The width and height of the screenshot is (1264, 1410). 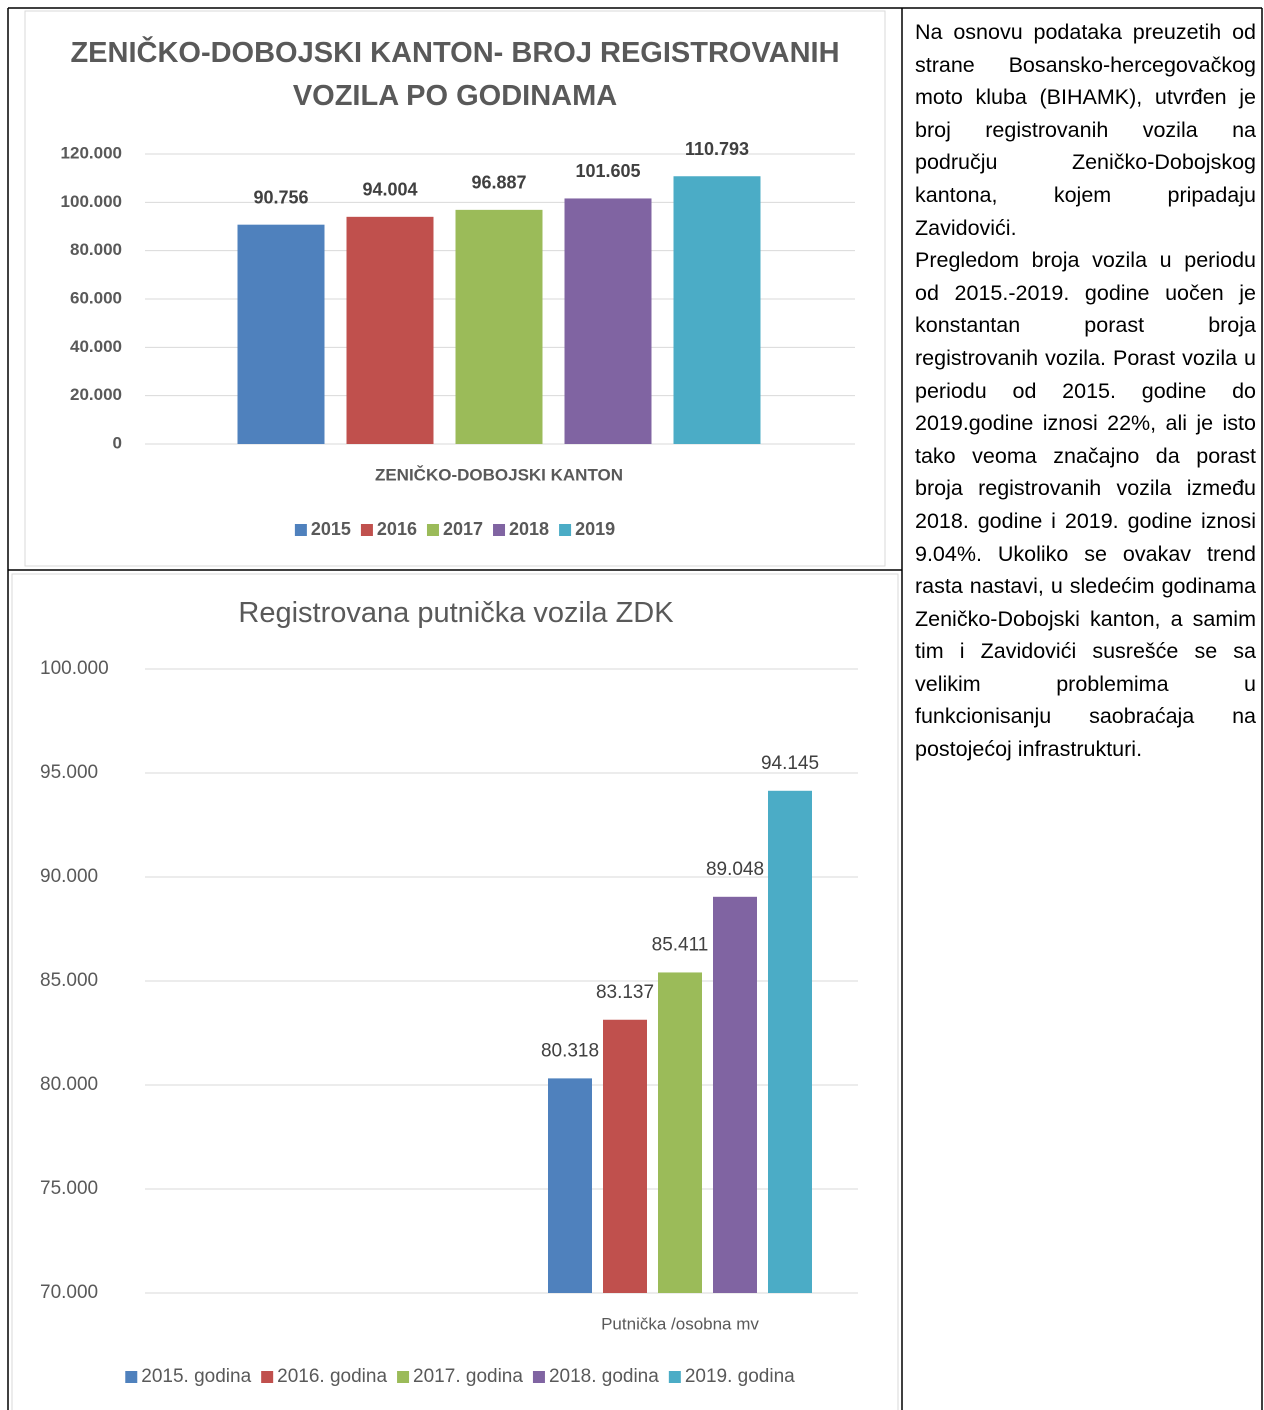 I want to click on data-label: 89.048, so click(x=735, y=869).